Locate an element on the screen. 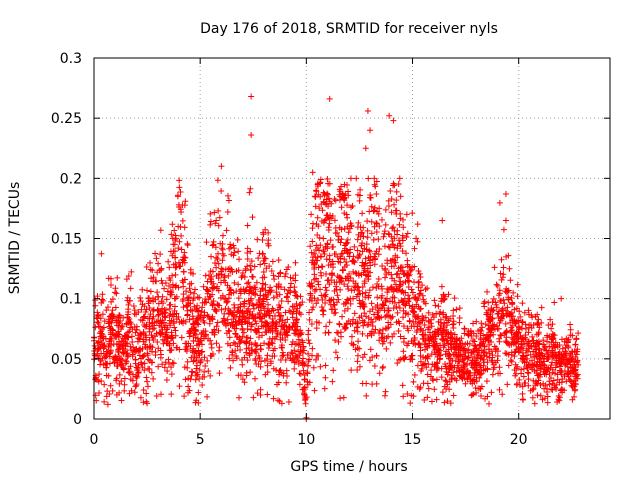 Image resolution: width=640 pixels, height=480 pixels. x-tick-label: 15 is located at coordinates (413, 440).